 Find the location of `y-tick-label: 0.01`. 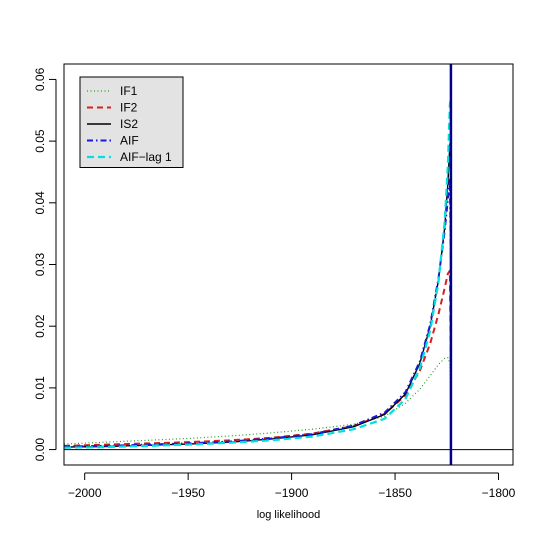

y-tick-label: 0.01 is located at coordinates (40, 388).